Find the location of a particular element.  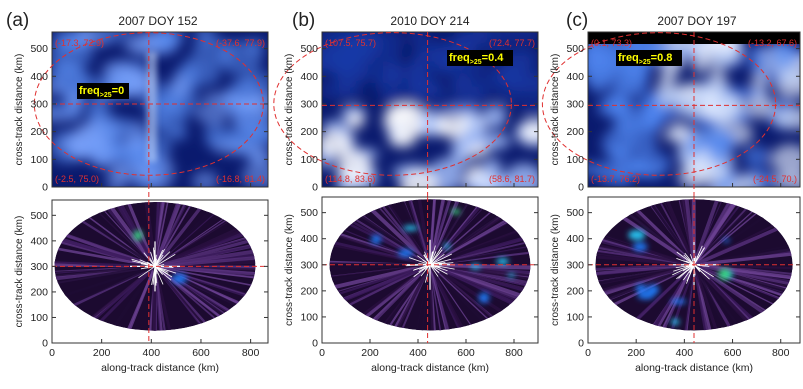

panel-letter: (c) is located at coordinates (577, 20).